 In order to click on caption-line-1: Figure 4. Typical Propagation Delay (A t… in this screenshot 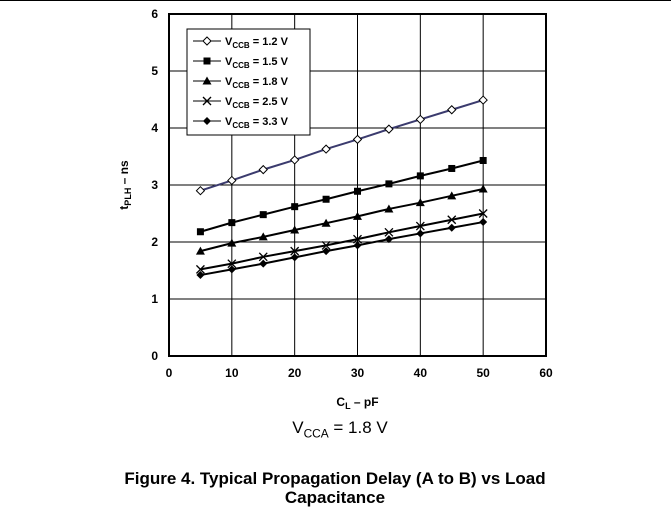, I will do `click(335, 478)`.